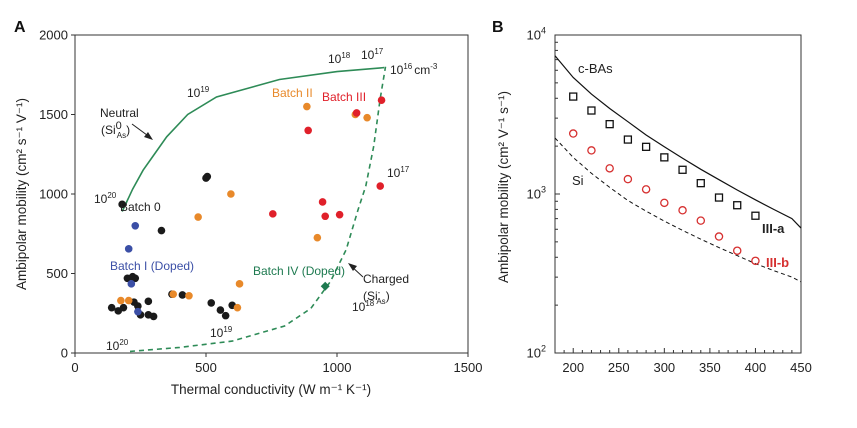  What do you see at coordinates (372, 54) in the screenshot?
I see `doping-label-neutral-1e17: 1017` at bounding box center [372, 54].